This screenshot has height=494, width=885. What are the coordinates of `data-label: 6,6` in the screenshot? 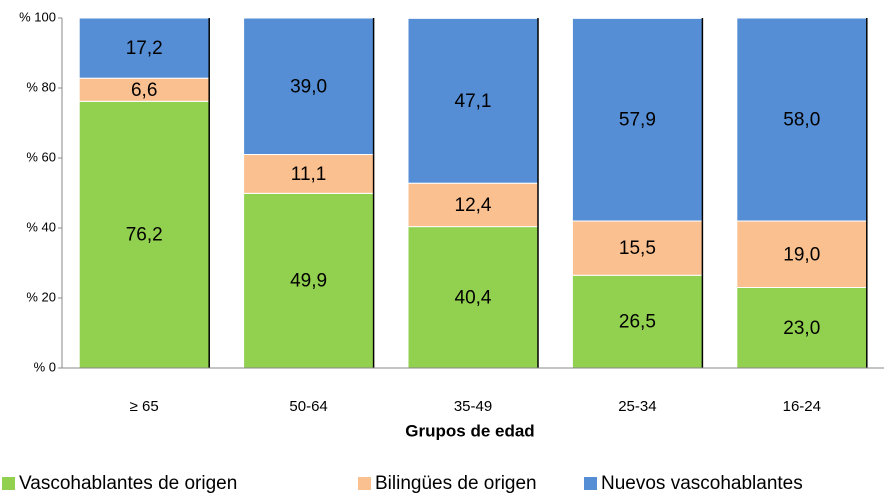 It's located at (144, 90).